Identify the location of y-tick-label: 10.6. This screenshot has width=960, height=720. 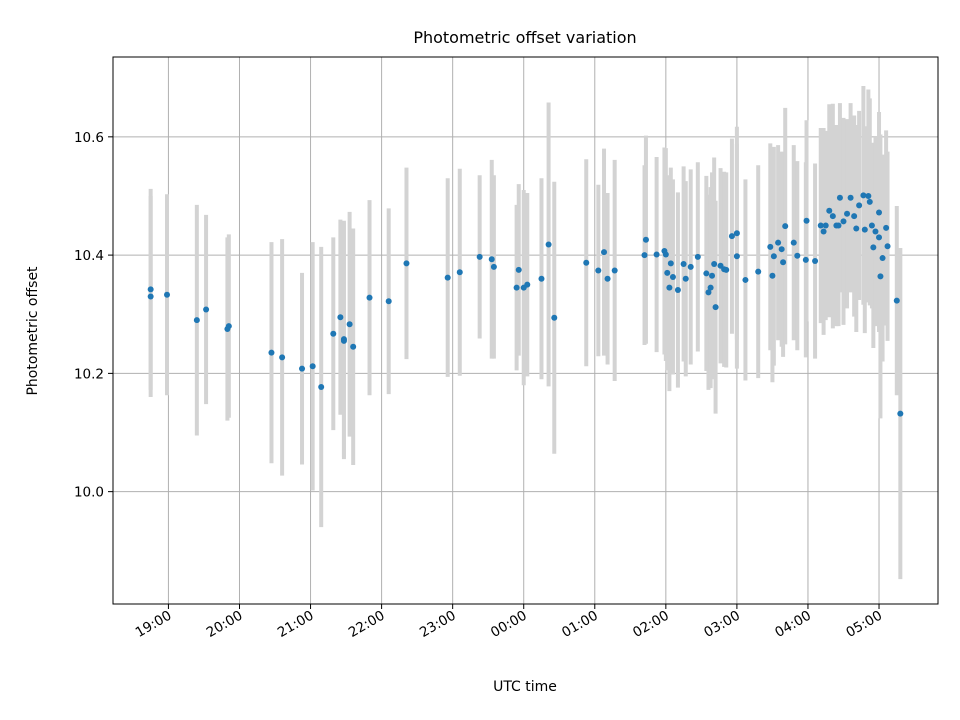
(89, 138).